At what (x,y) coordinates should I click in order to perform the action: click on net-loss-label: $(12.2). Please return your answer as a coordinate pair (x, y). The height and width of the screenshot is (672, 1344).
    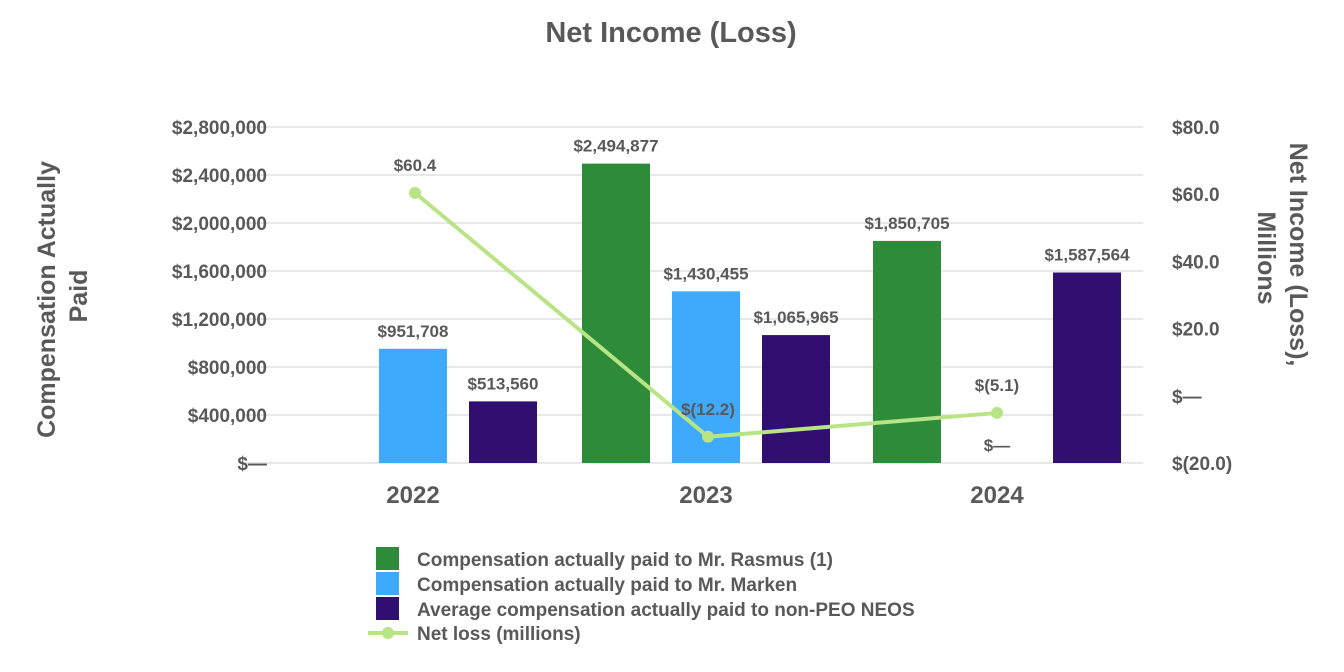
    Looking at the image, I should click on (708, 409).